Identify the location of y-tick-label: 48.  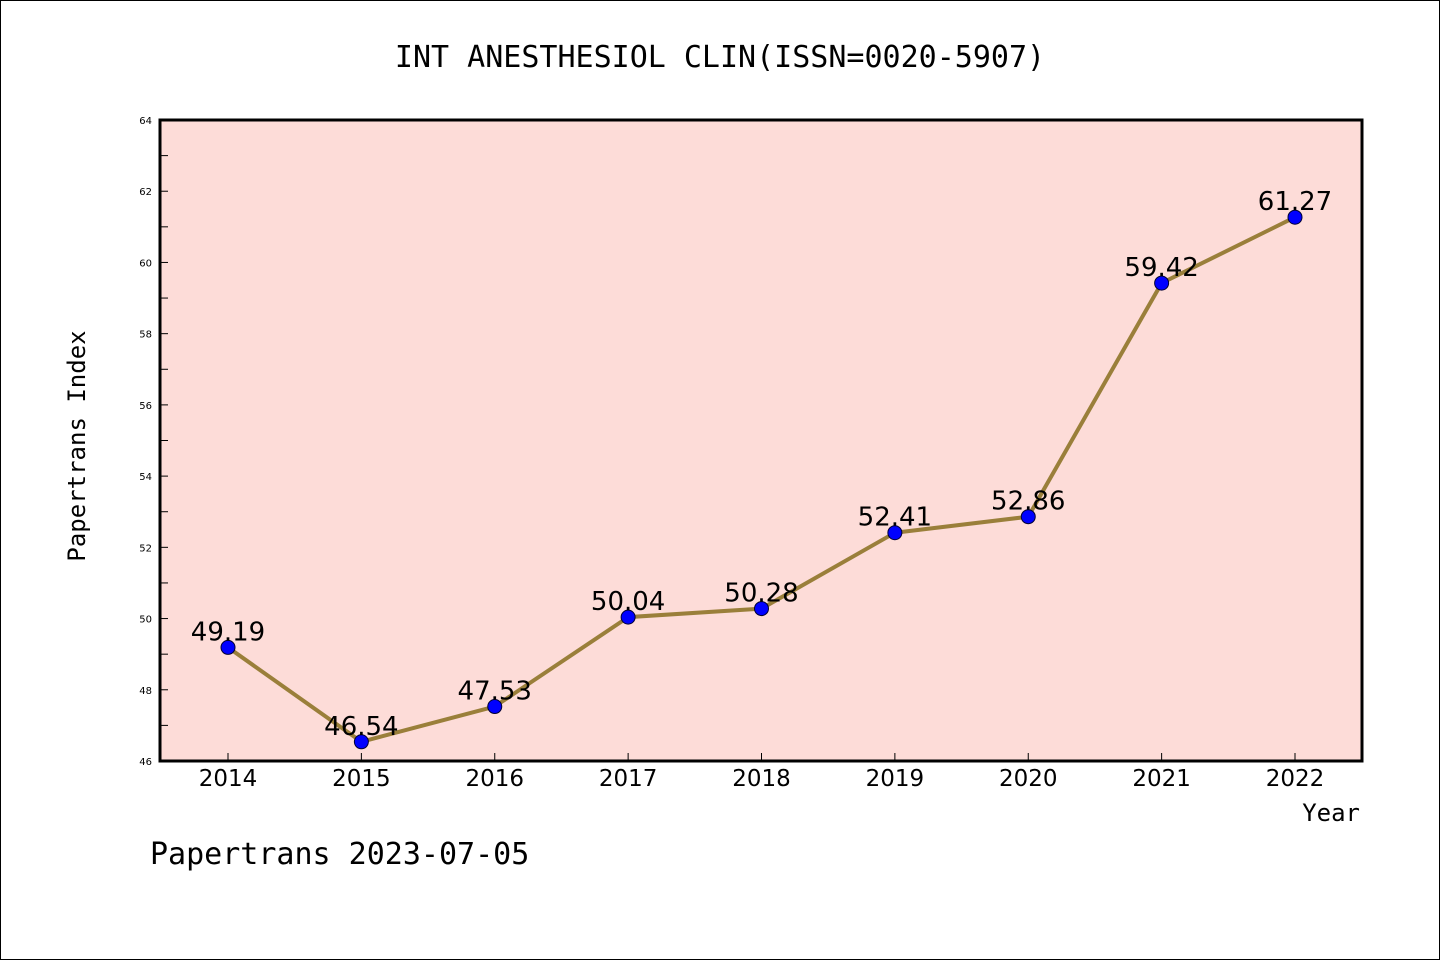
(145, 691).